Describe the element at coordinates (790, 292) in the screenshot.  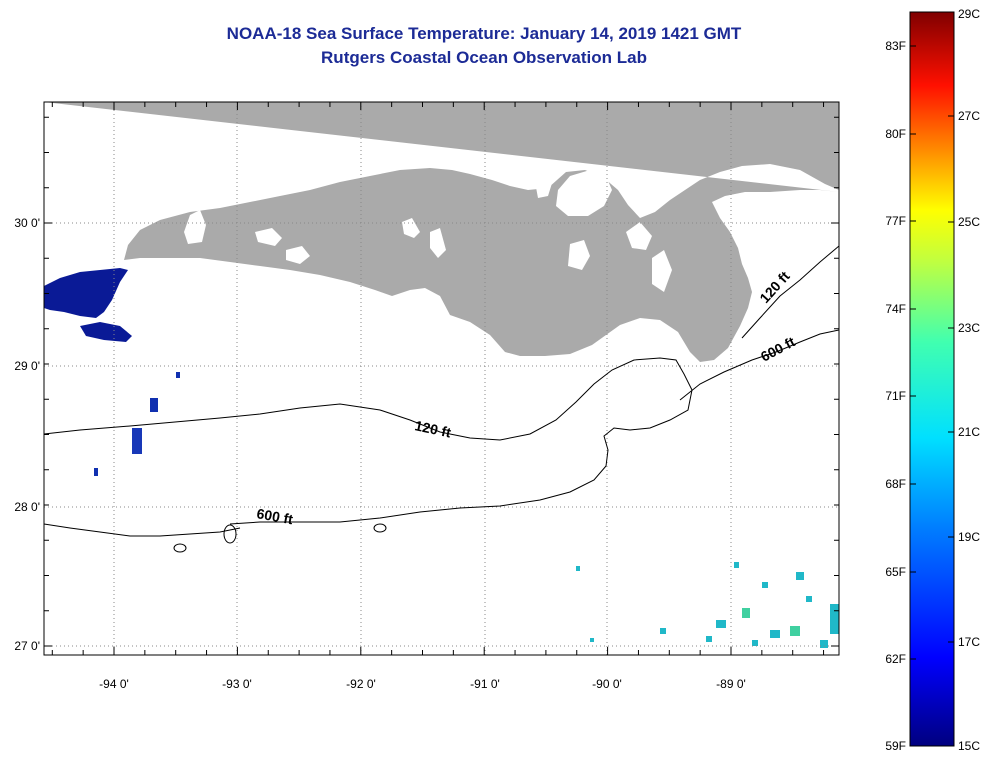
I see `contour-120ft-coastal` at that location.